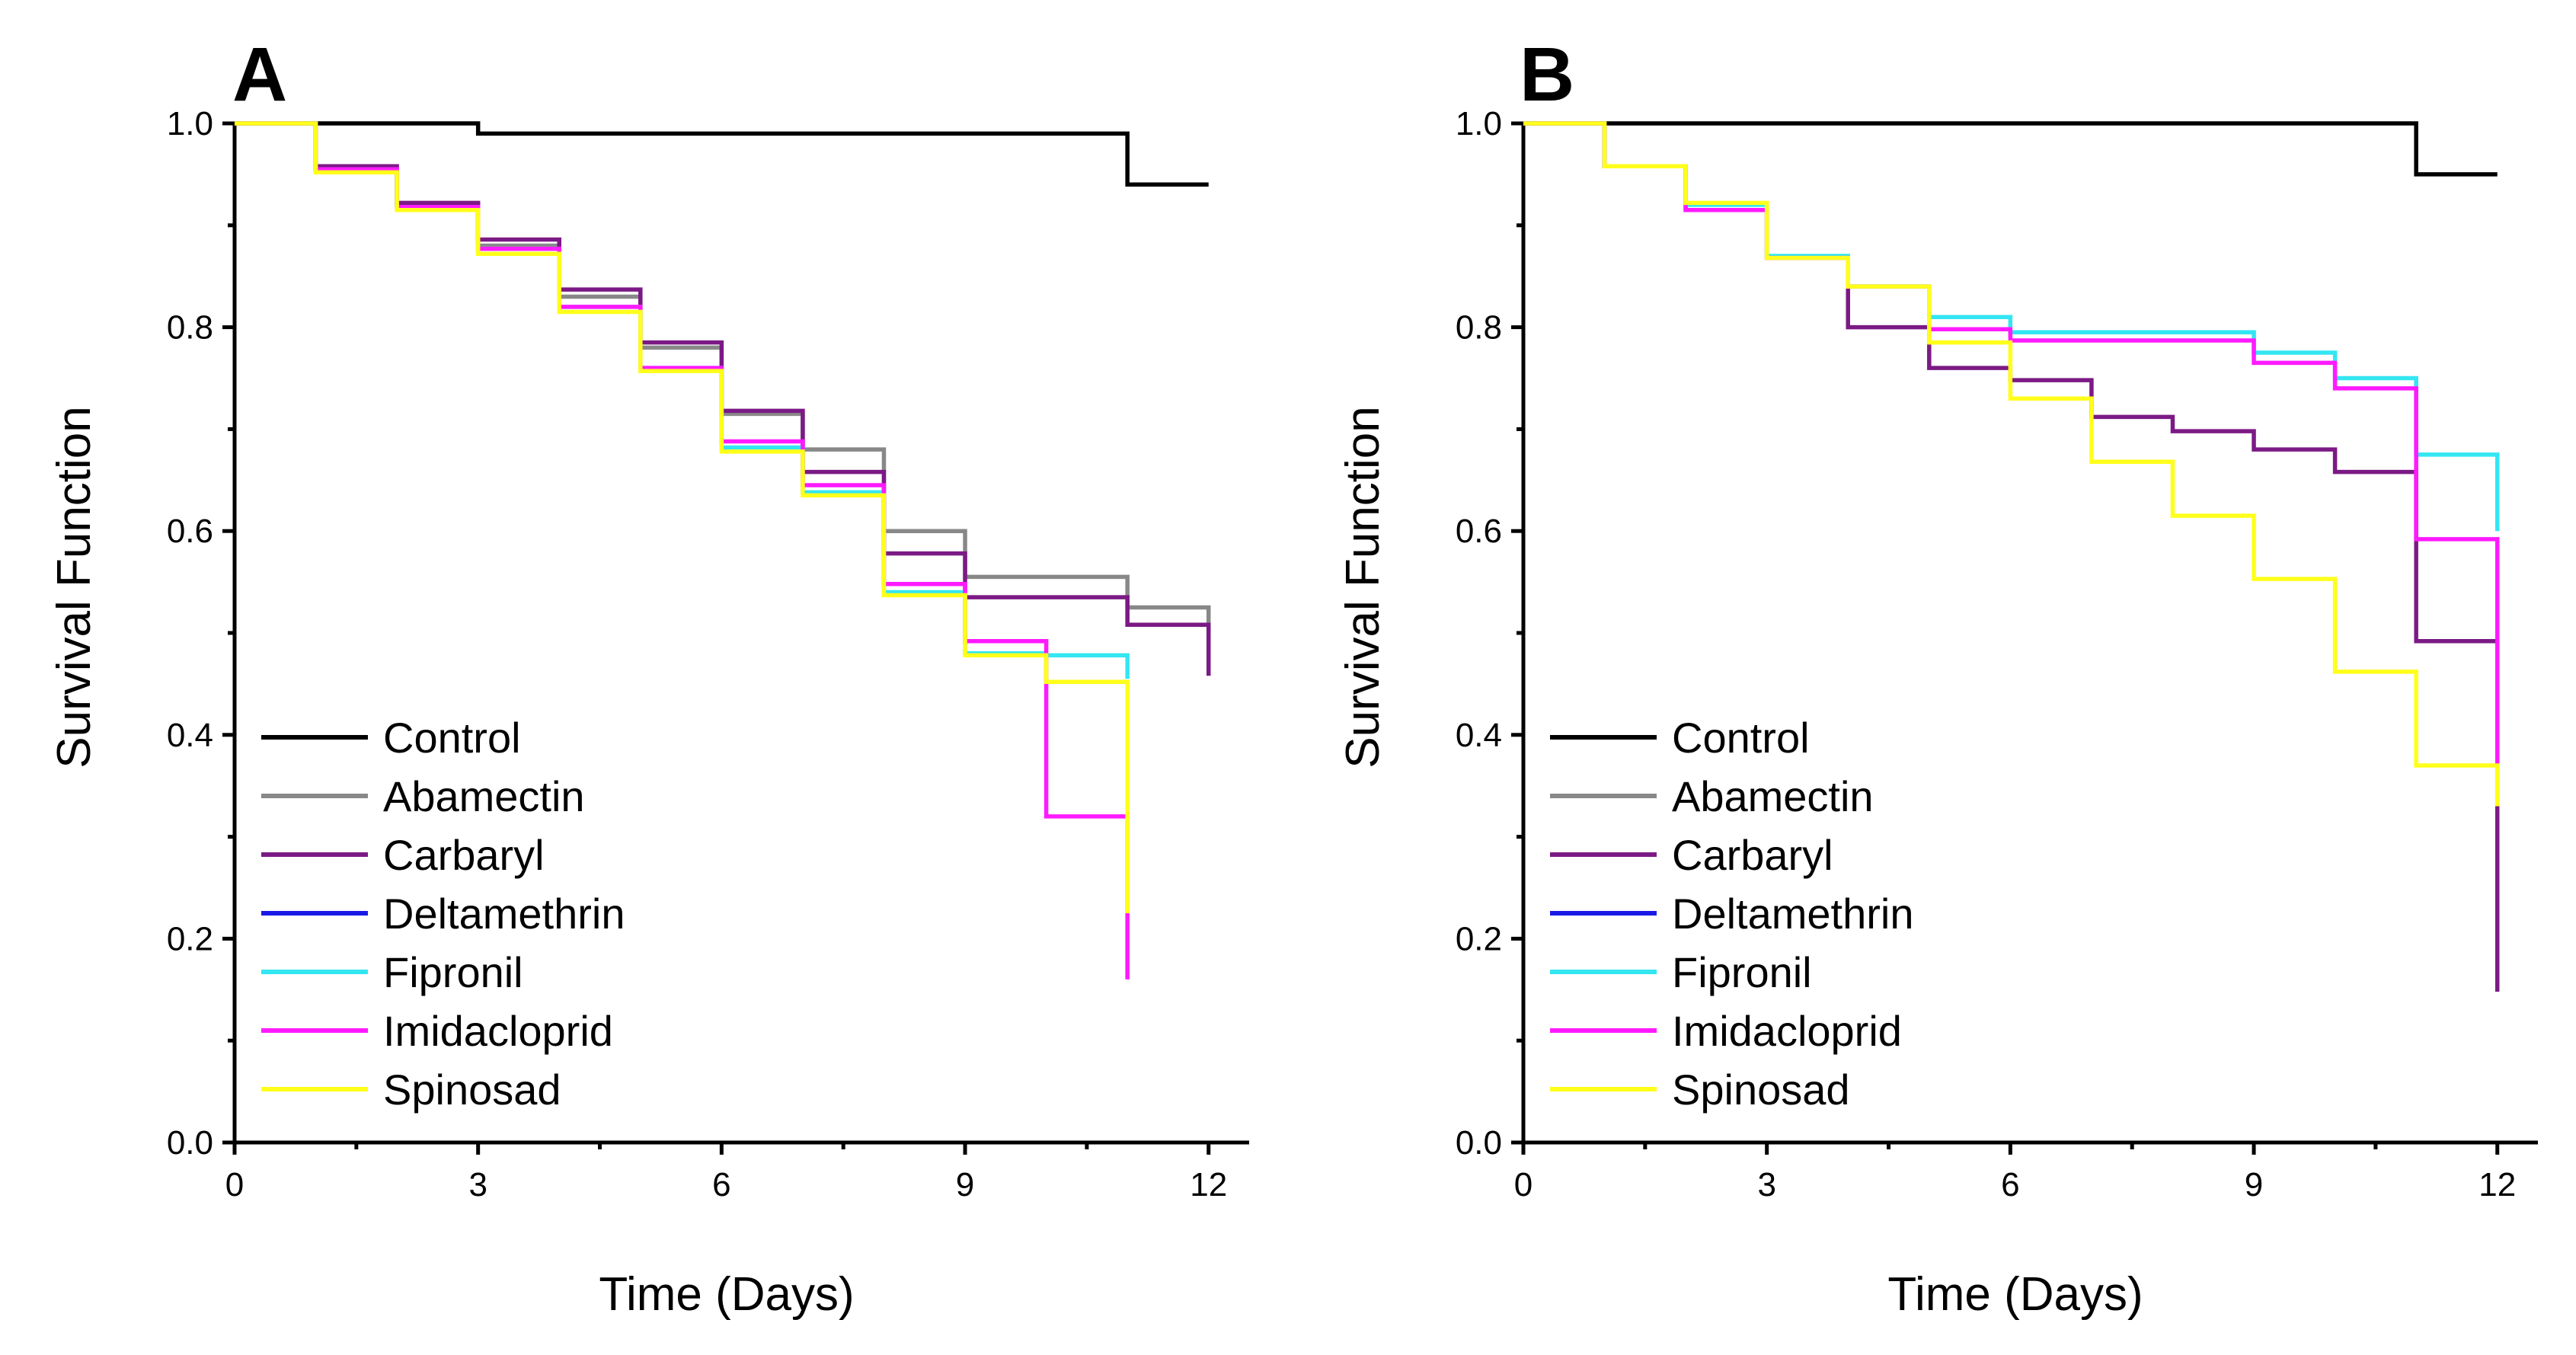 The width and height of the screenshot is (2576, 1355). What do you see at coordinates (260, 74) in the screenshot?
I see `panel-label: A` at bounding box center [260, 74].